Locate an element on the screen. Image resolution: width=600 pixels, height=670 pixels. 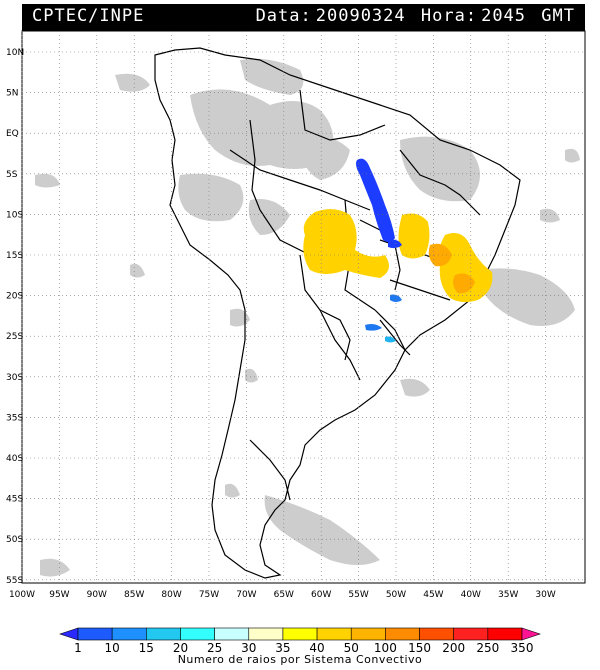
longitude-label: 80W is located at coordinates (171, 595).